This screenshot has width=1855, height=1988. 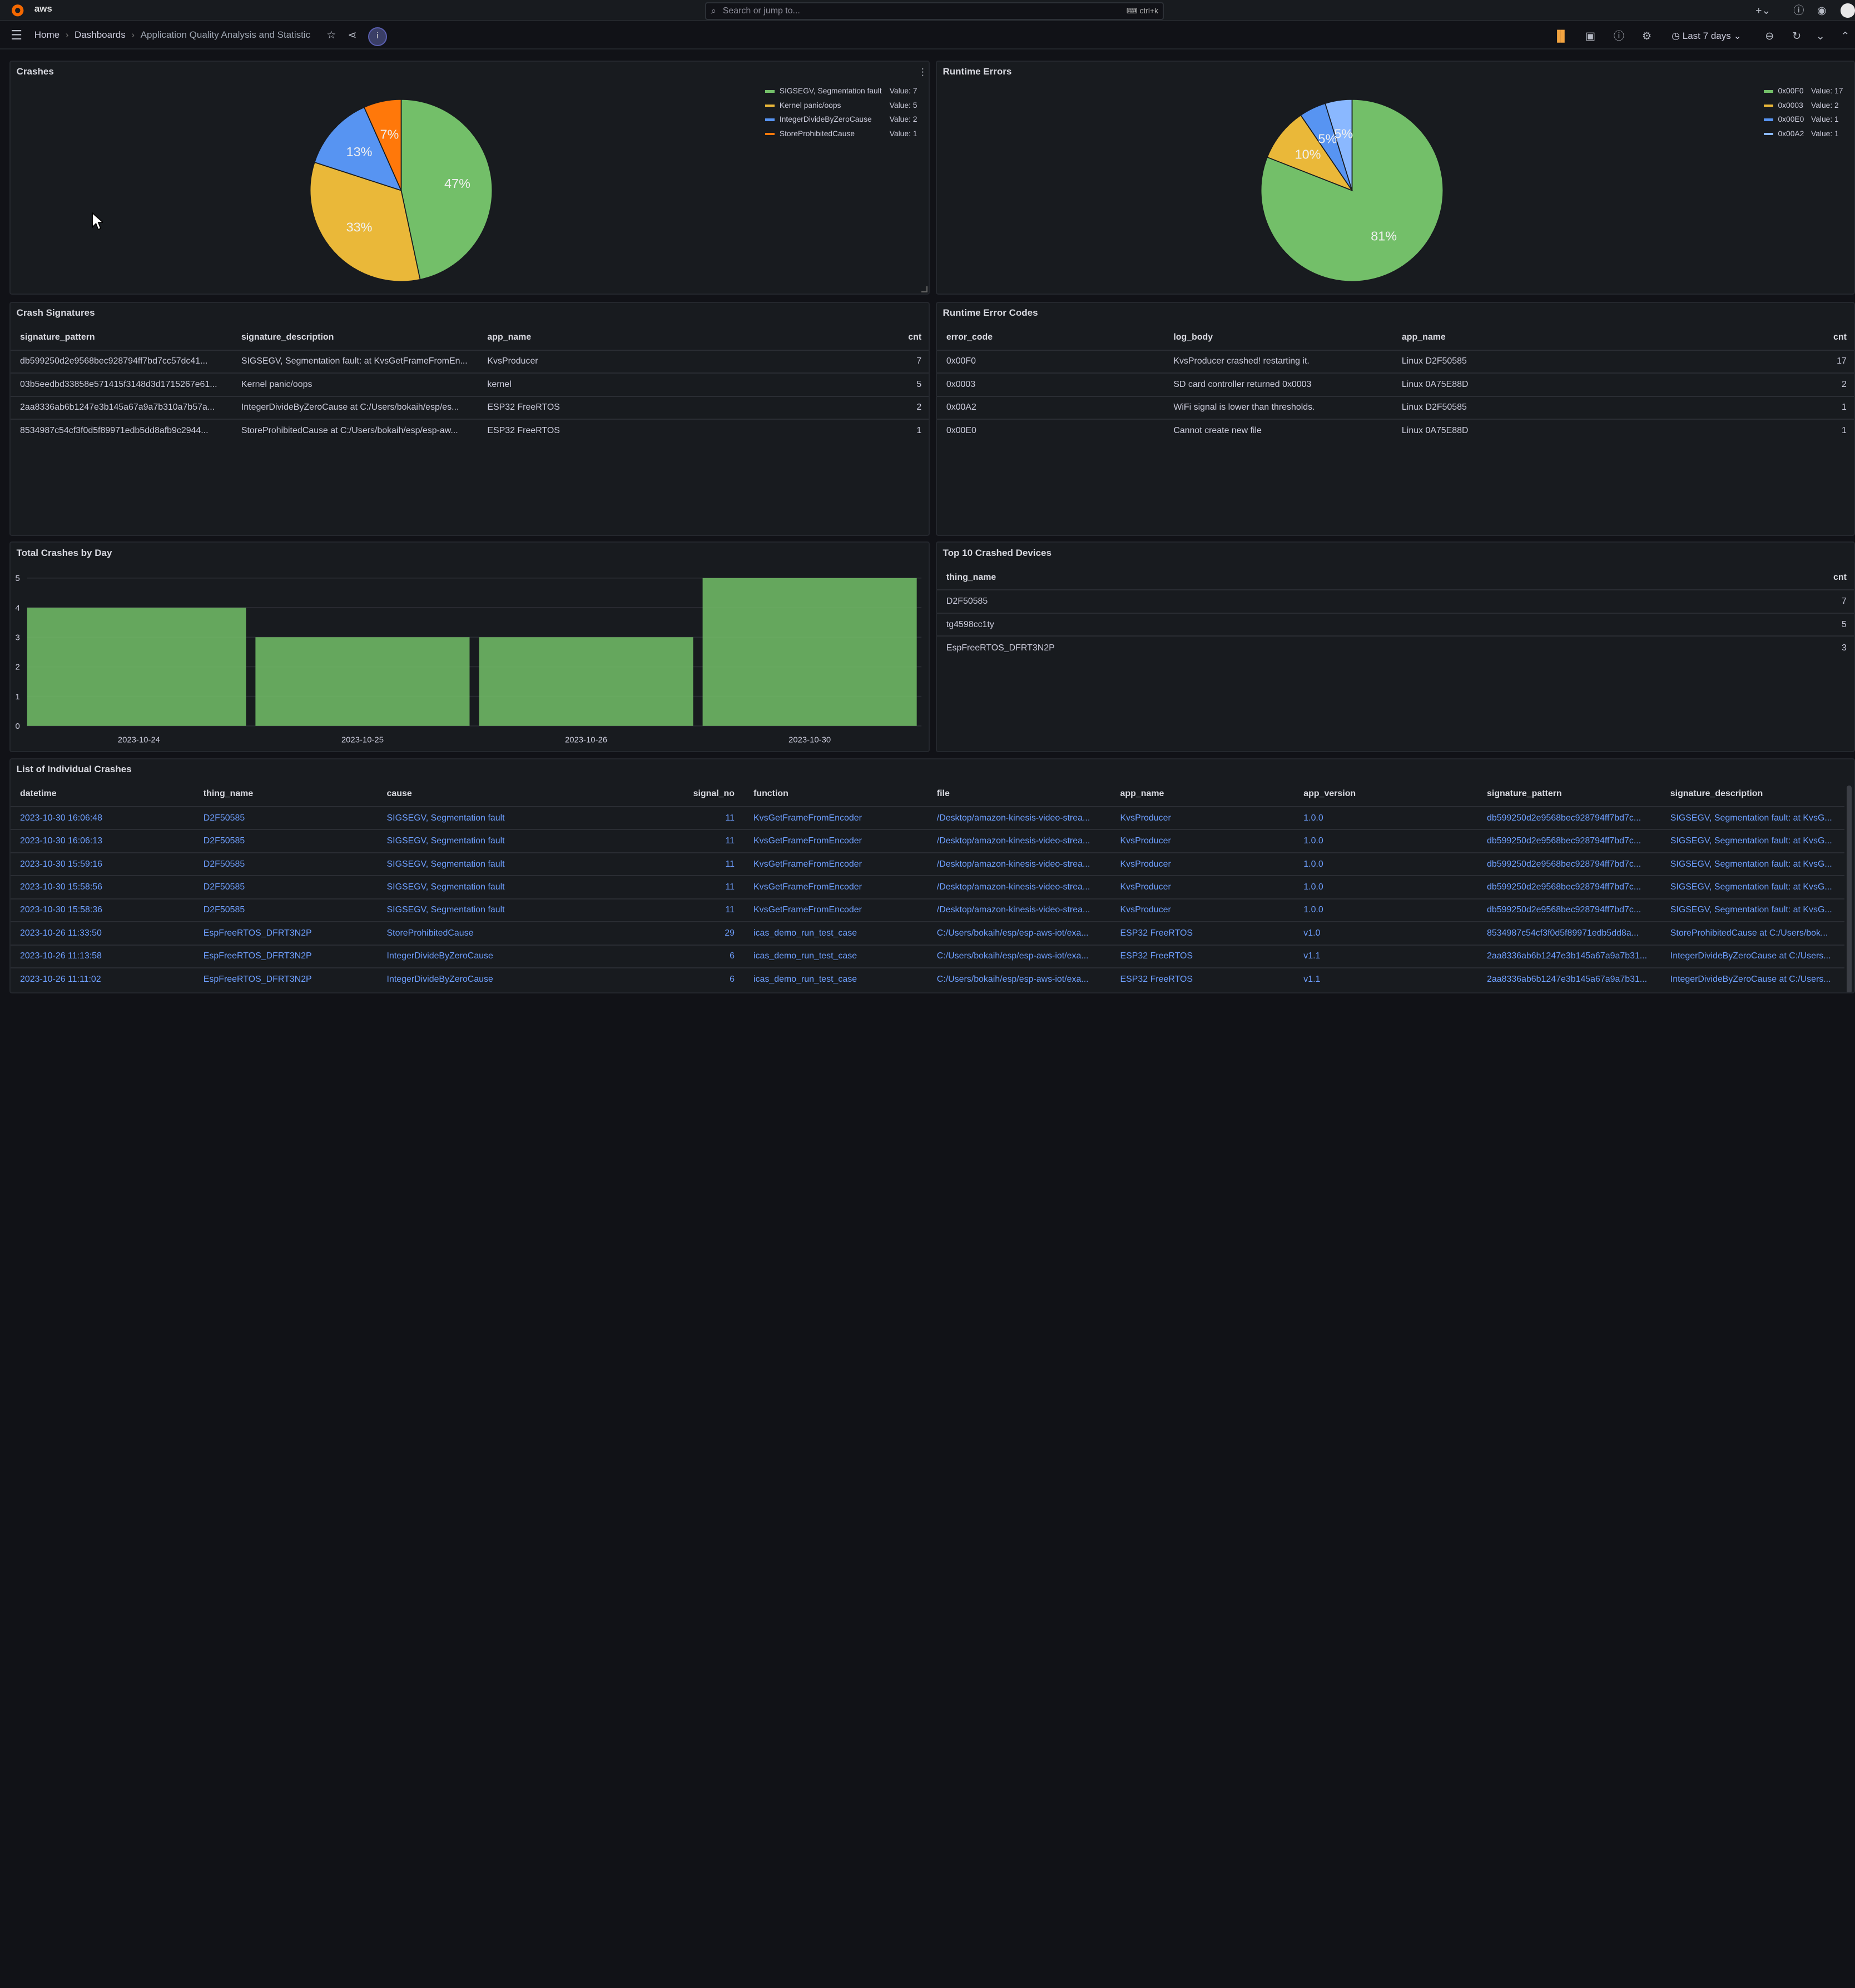 What do you see at coordinates (770, 793) in the screenshot?
I see `column-header: function` at bounding box center [770, 793].